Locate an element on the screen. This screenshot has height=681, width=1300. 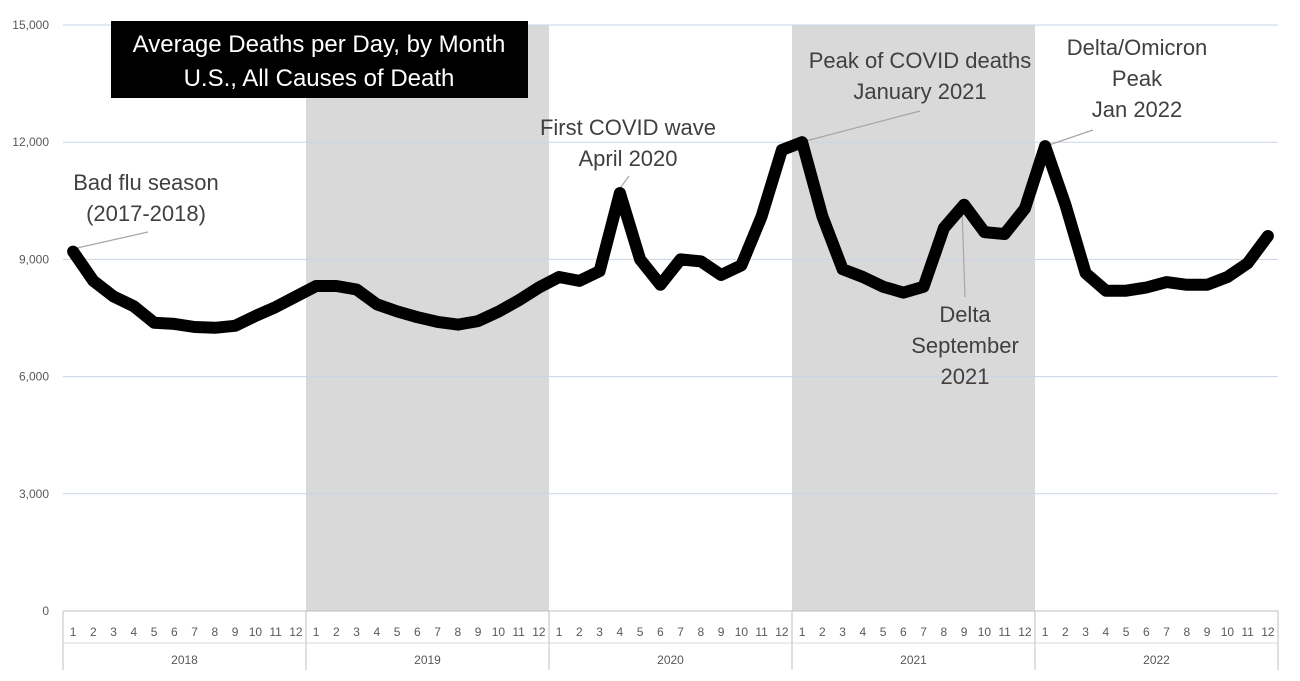
chart-title-line-2: U.S., All Causes of Death is located at coordinates (319, 78).